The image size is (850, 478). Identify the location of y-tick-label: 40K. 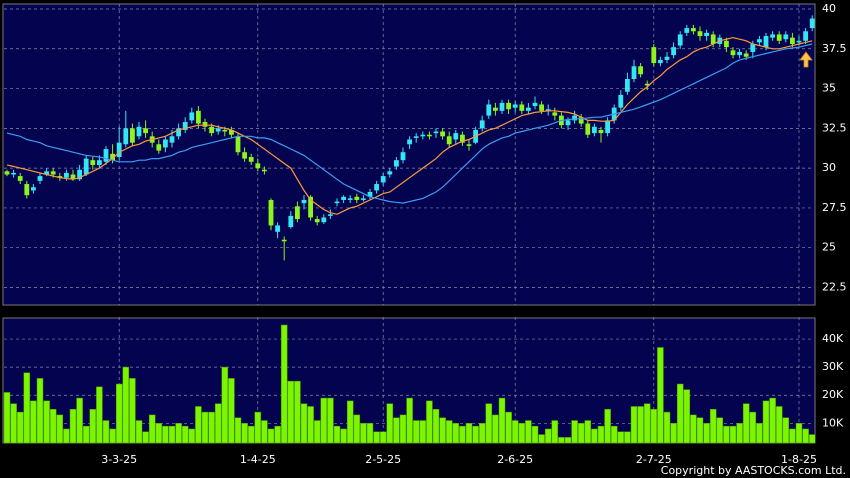
(833, 338).